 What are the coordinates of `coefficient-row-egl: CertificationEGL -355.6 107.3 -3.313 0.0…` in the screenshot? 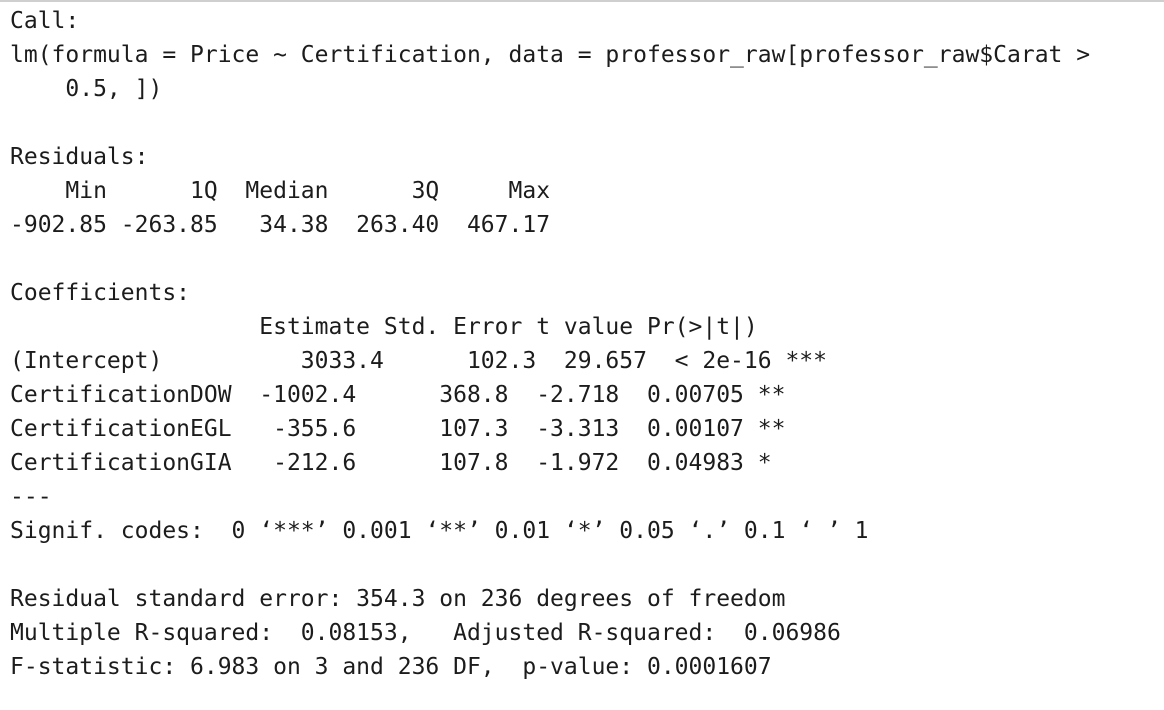 It's located at (405, 429).